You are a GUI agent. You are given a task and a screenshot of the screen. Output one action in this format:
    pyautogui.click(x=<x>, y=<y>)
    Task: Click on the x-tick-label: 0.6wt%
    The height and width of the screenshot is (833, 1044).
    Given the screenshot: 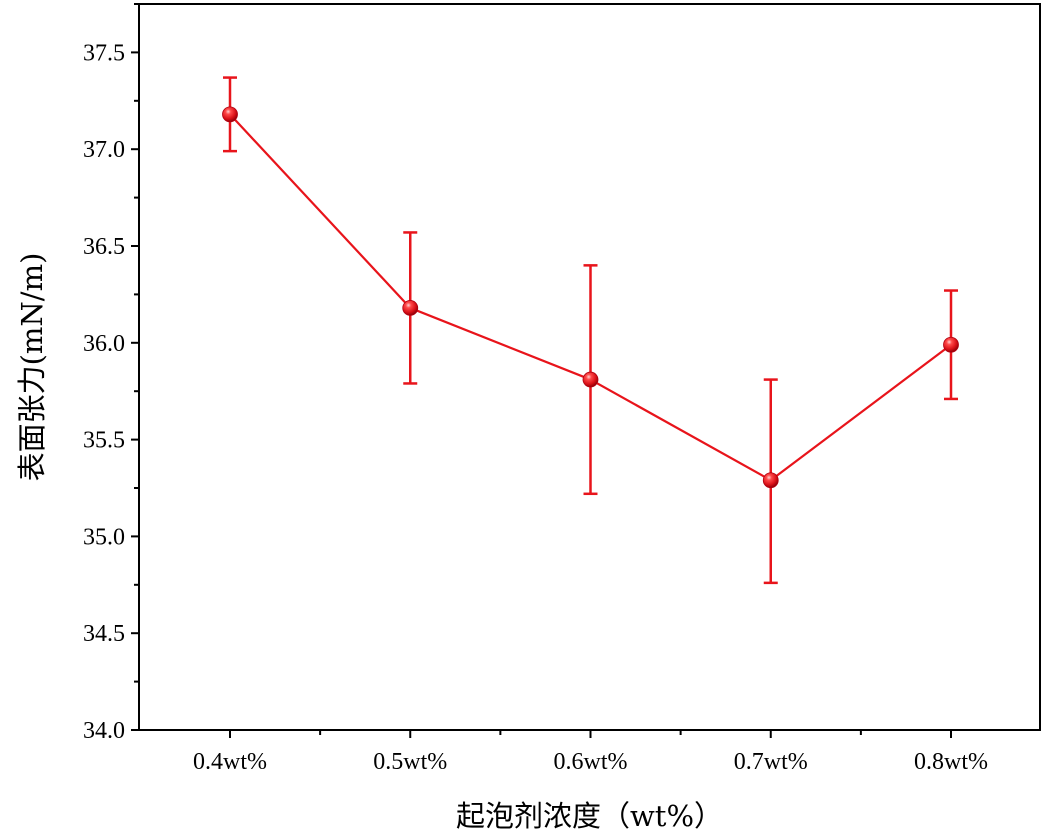 What is the action you would take?
    pyautogui.click(x=591, y=762)
    